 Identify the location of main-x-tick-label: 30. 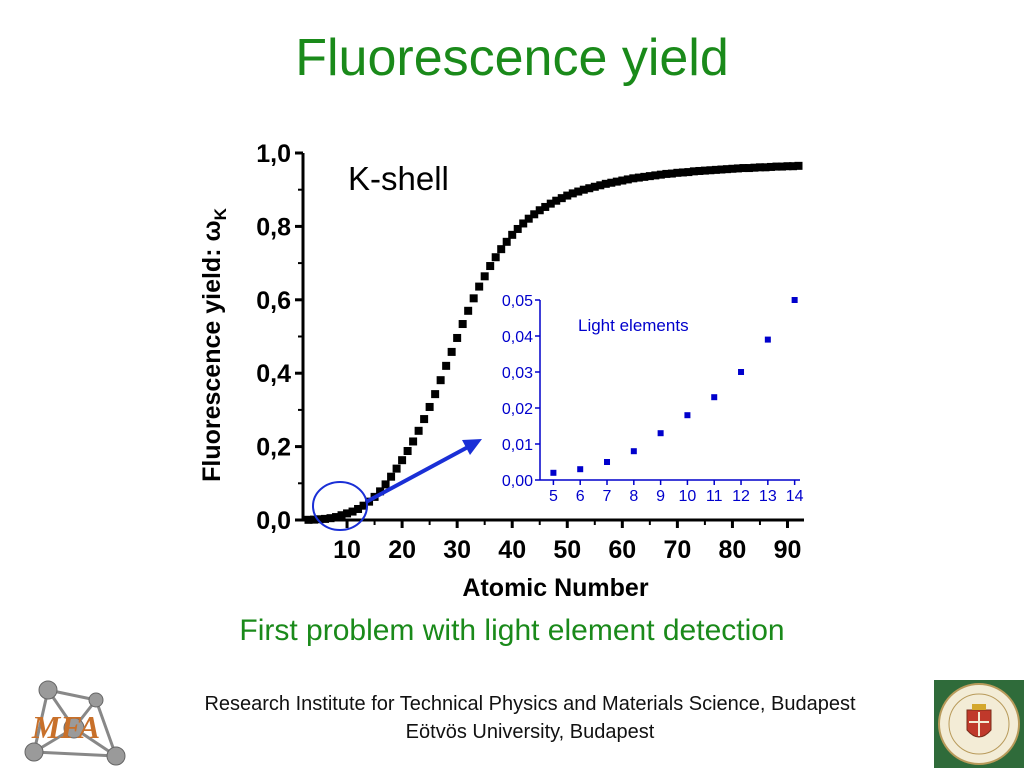
(457, 550).